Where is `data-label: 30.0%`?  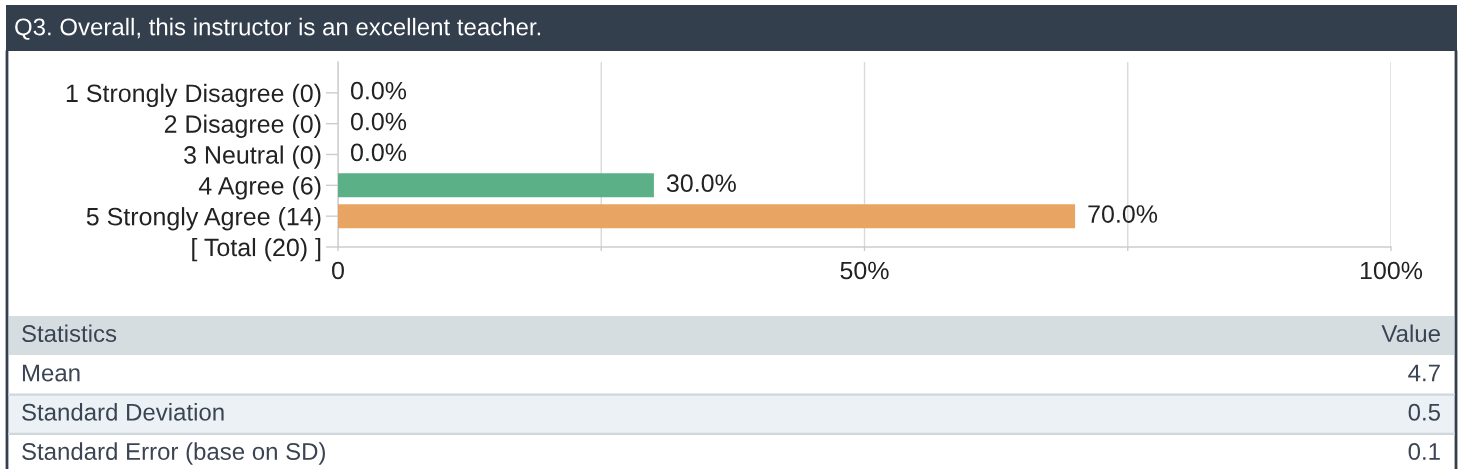 data-label: 30.0% is located at coordinates (701, 183).